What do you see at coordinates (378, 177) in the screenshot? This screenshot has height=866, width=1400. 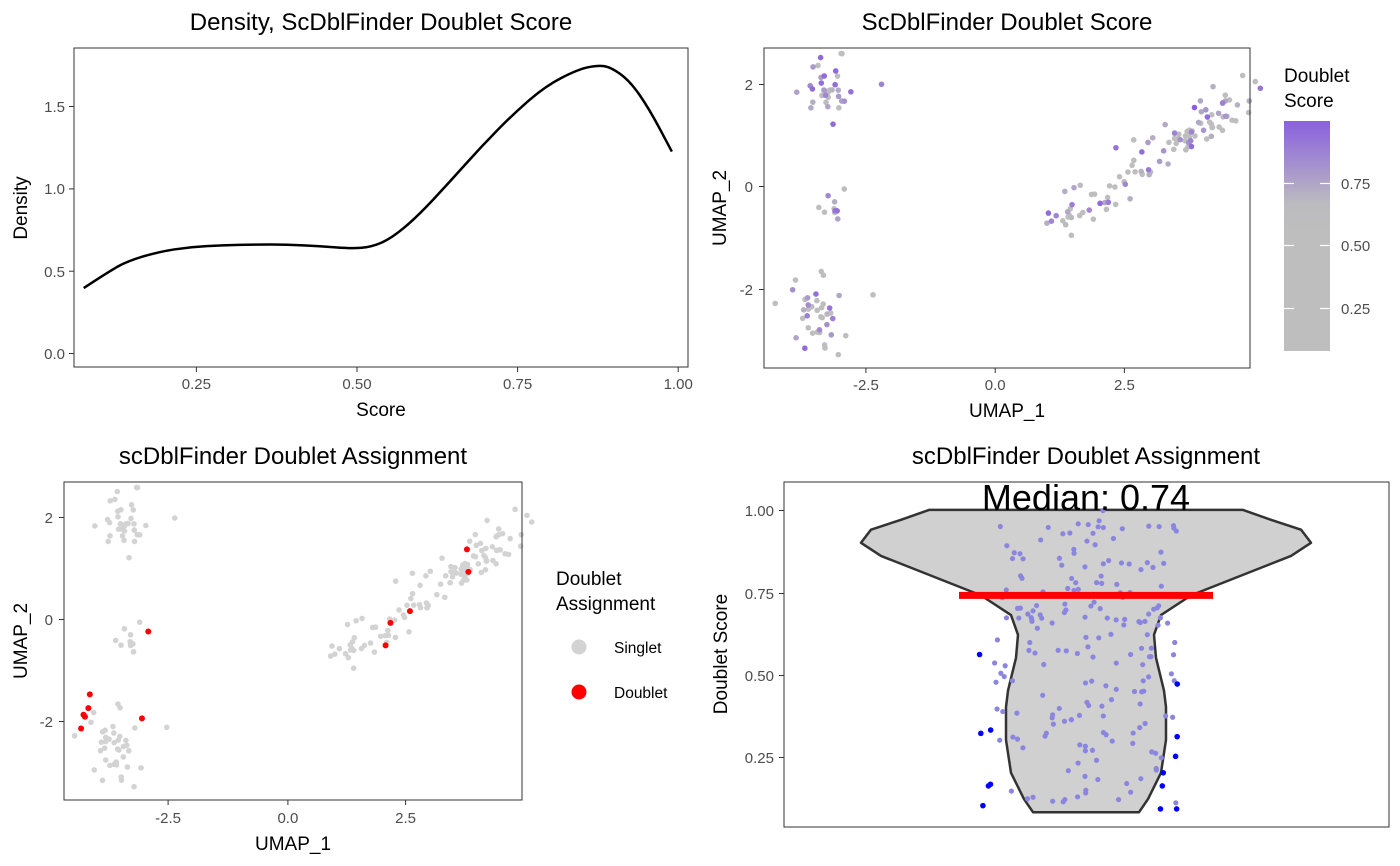 I see `density-curve-group` at bounding box center [378, 177].